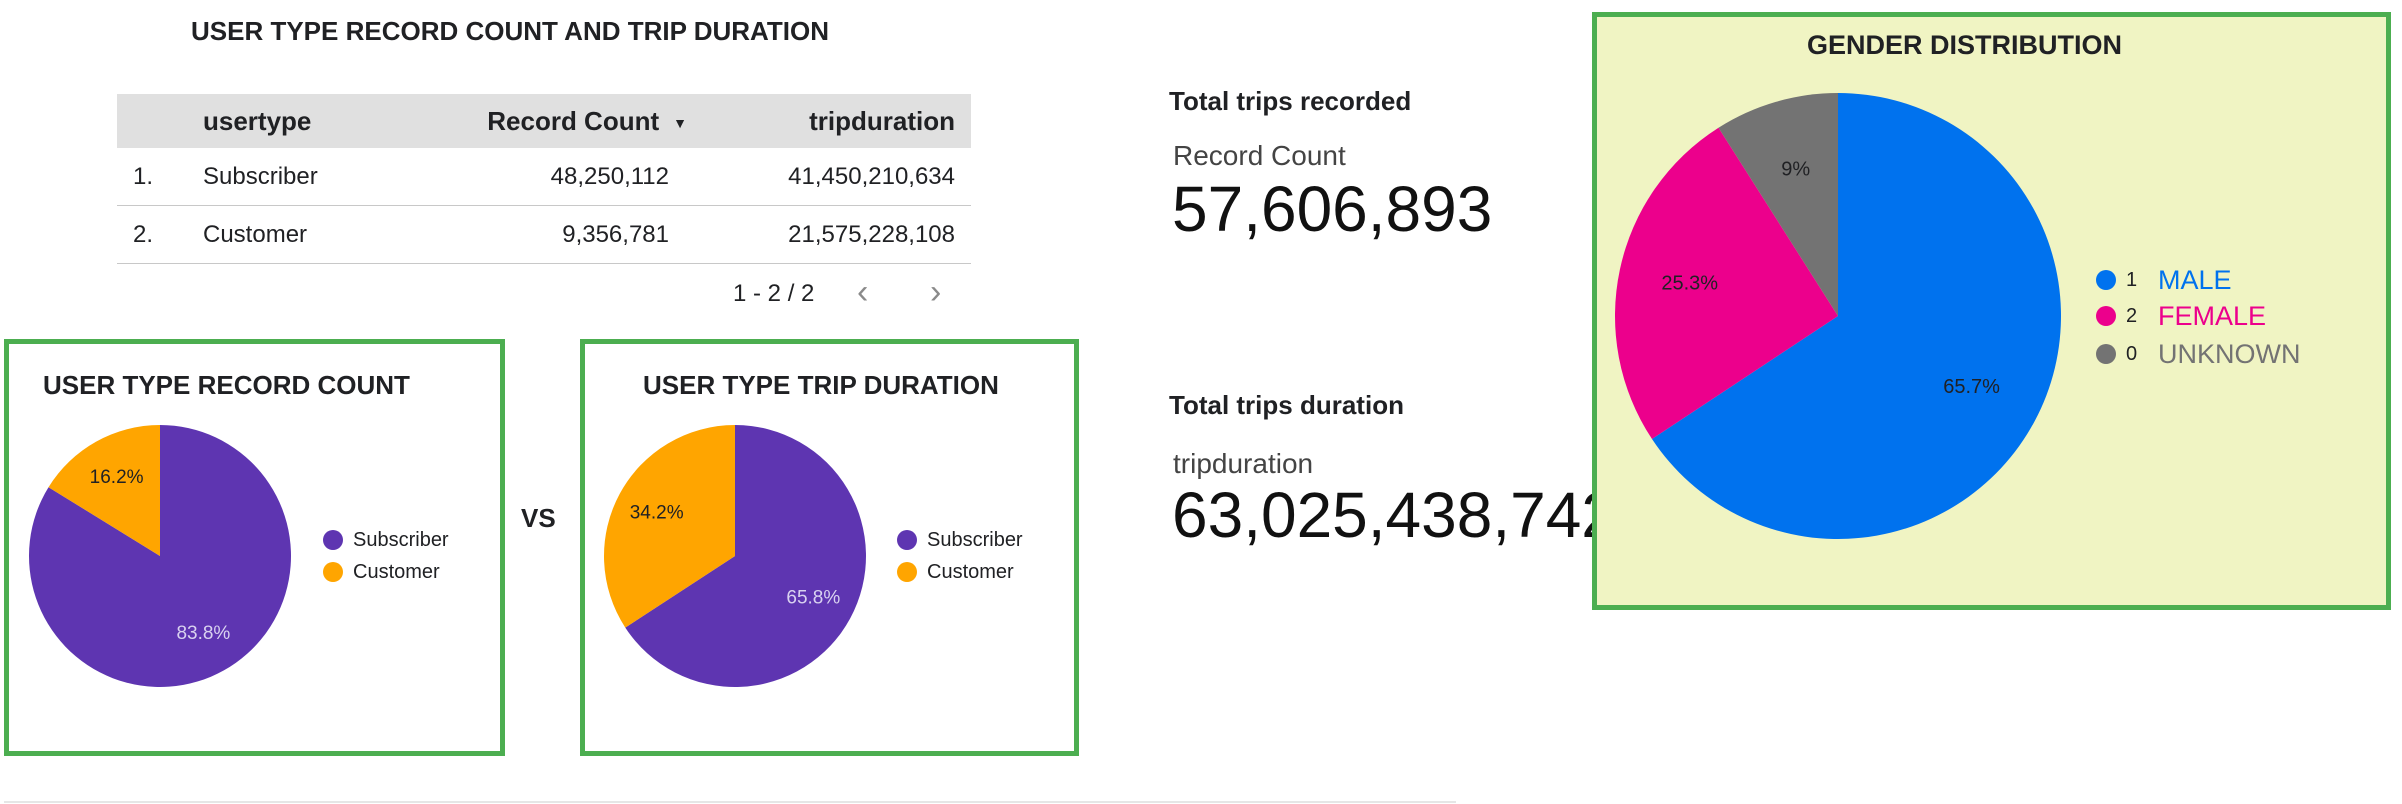 This screenshot has width=2402, height=804. I want to click on chart-title: GENDER DISTRIBUTION, so click(1965, 45).